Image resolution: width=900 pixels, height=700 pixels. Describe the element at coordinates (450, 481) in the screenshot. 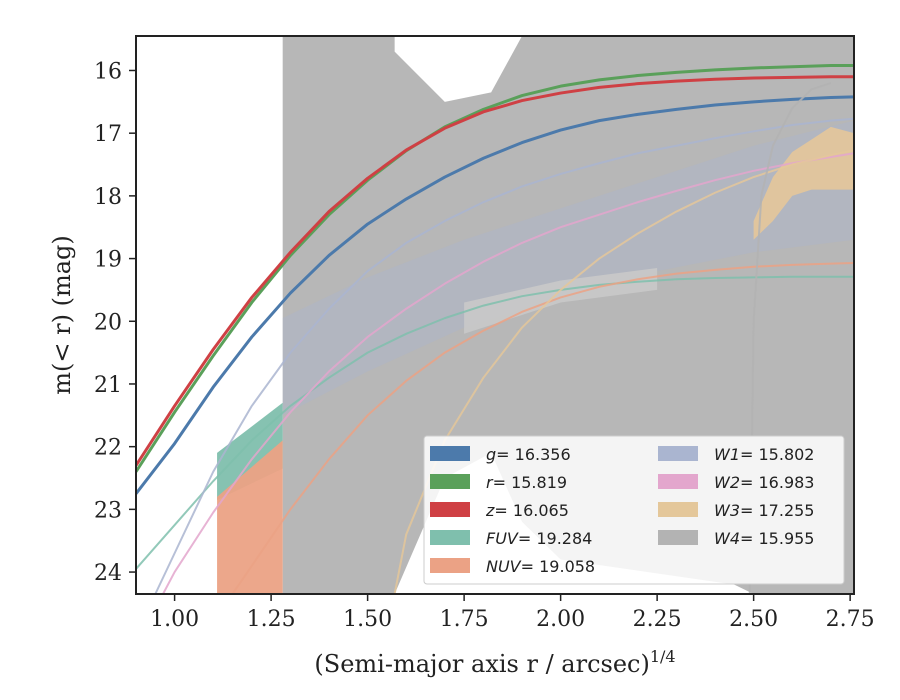

I see `legend-swatch-r` at that location.